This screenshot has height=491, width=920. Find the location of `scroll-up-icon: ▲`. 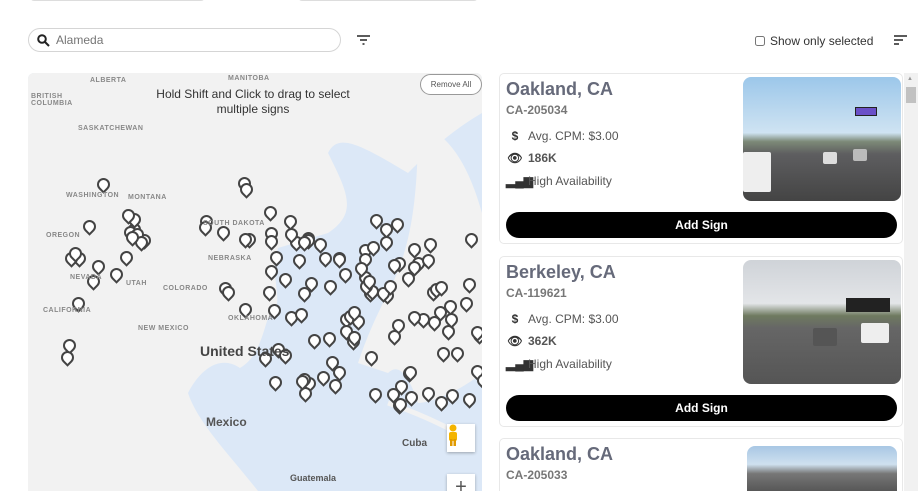

scroll-up-icon: ▲ is located at coordinates (910, 79).